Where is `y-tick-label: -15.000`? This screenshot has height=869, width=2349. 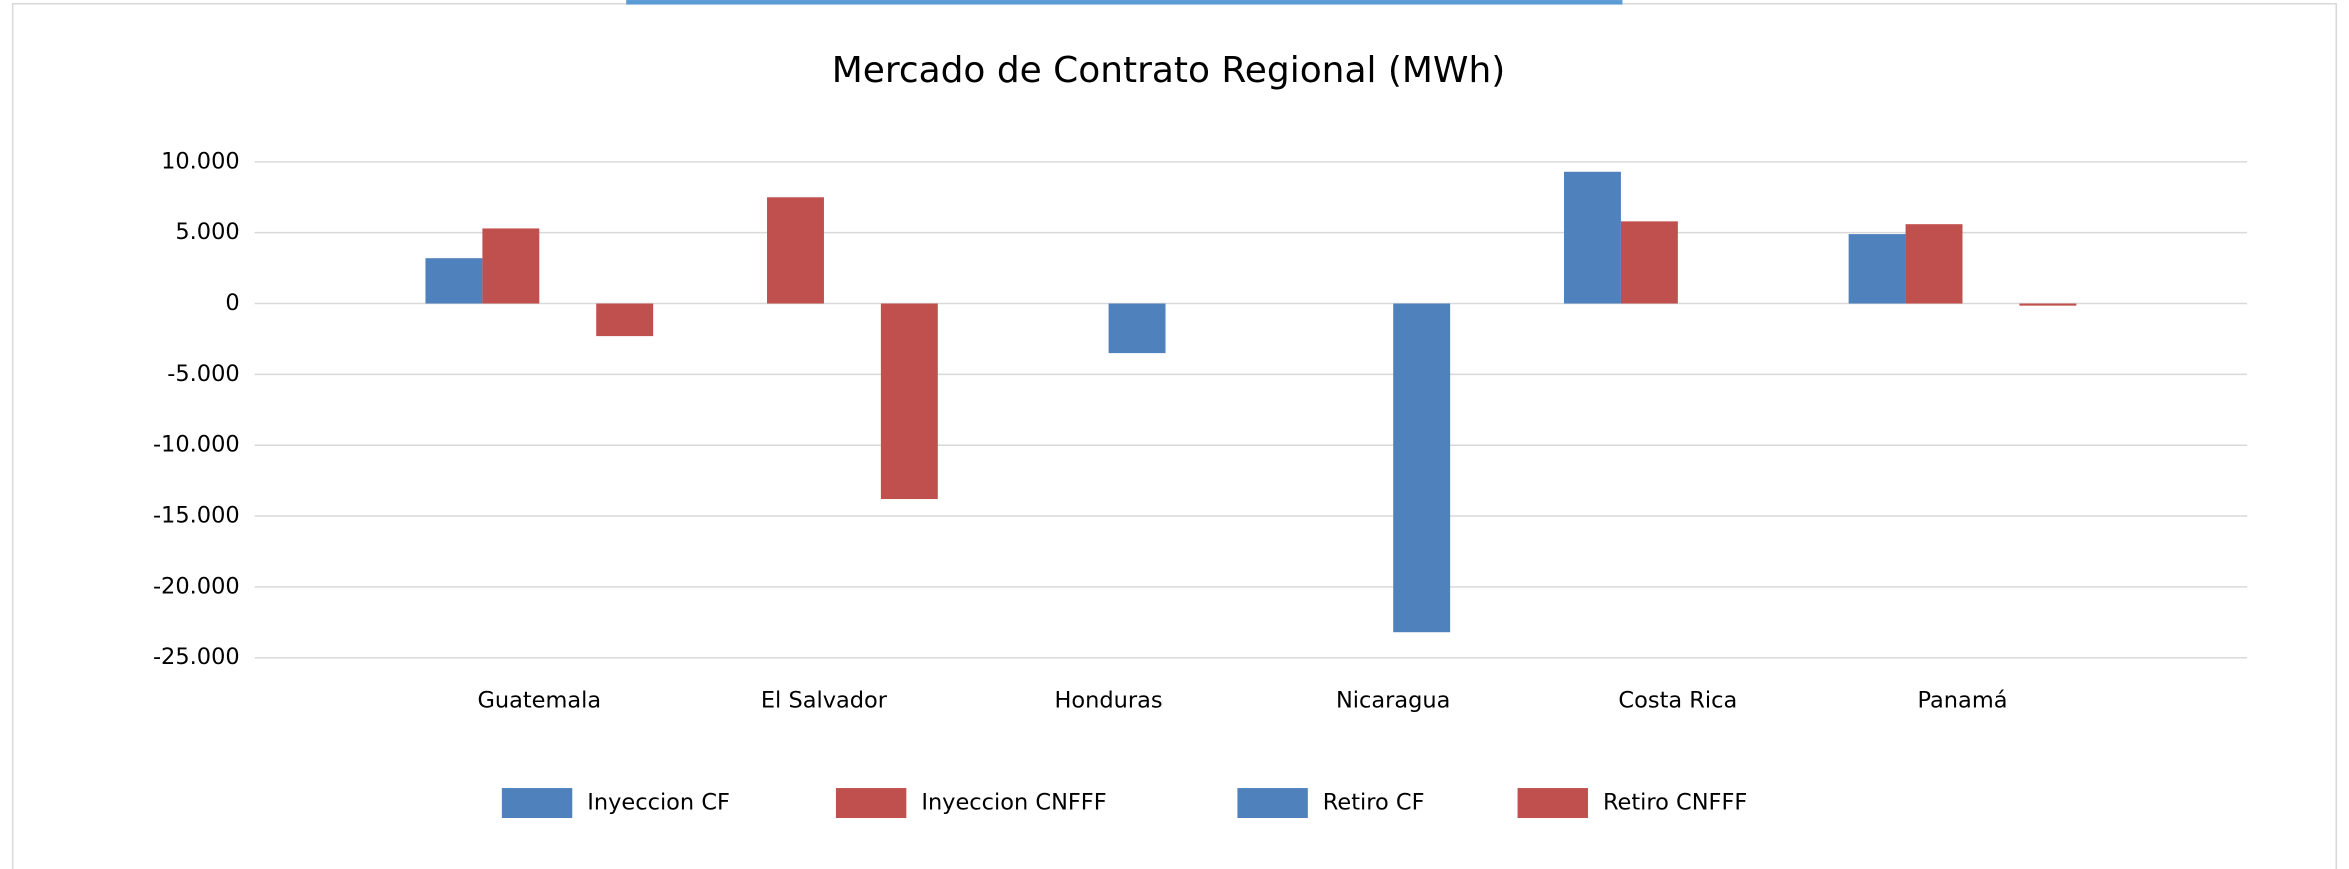
y-tick-label: -15.000 is located at coordinates (196, 516).